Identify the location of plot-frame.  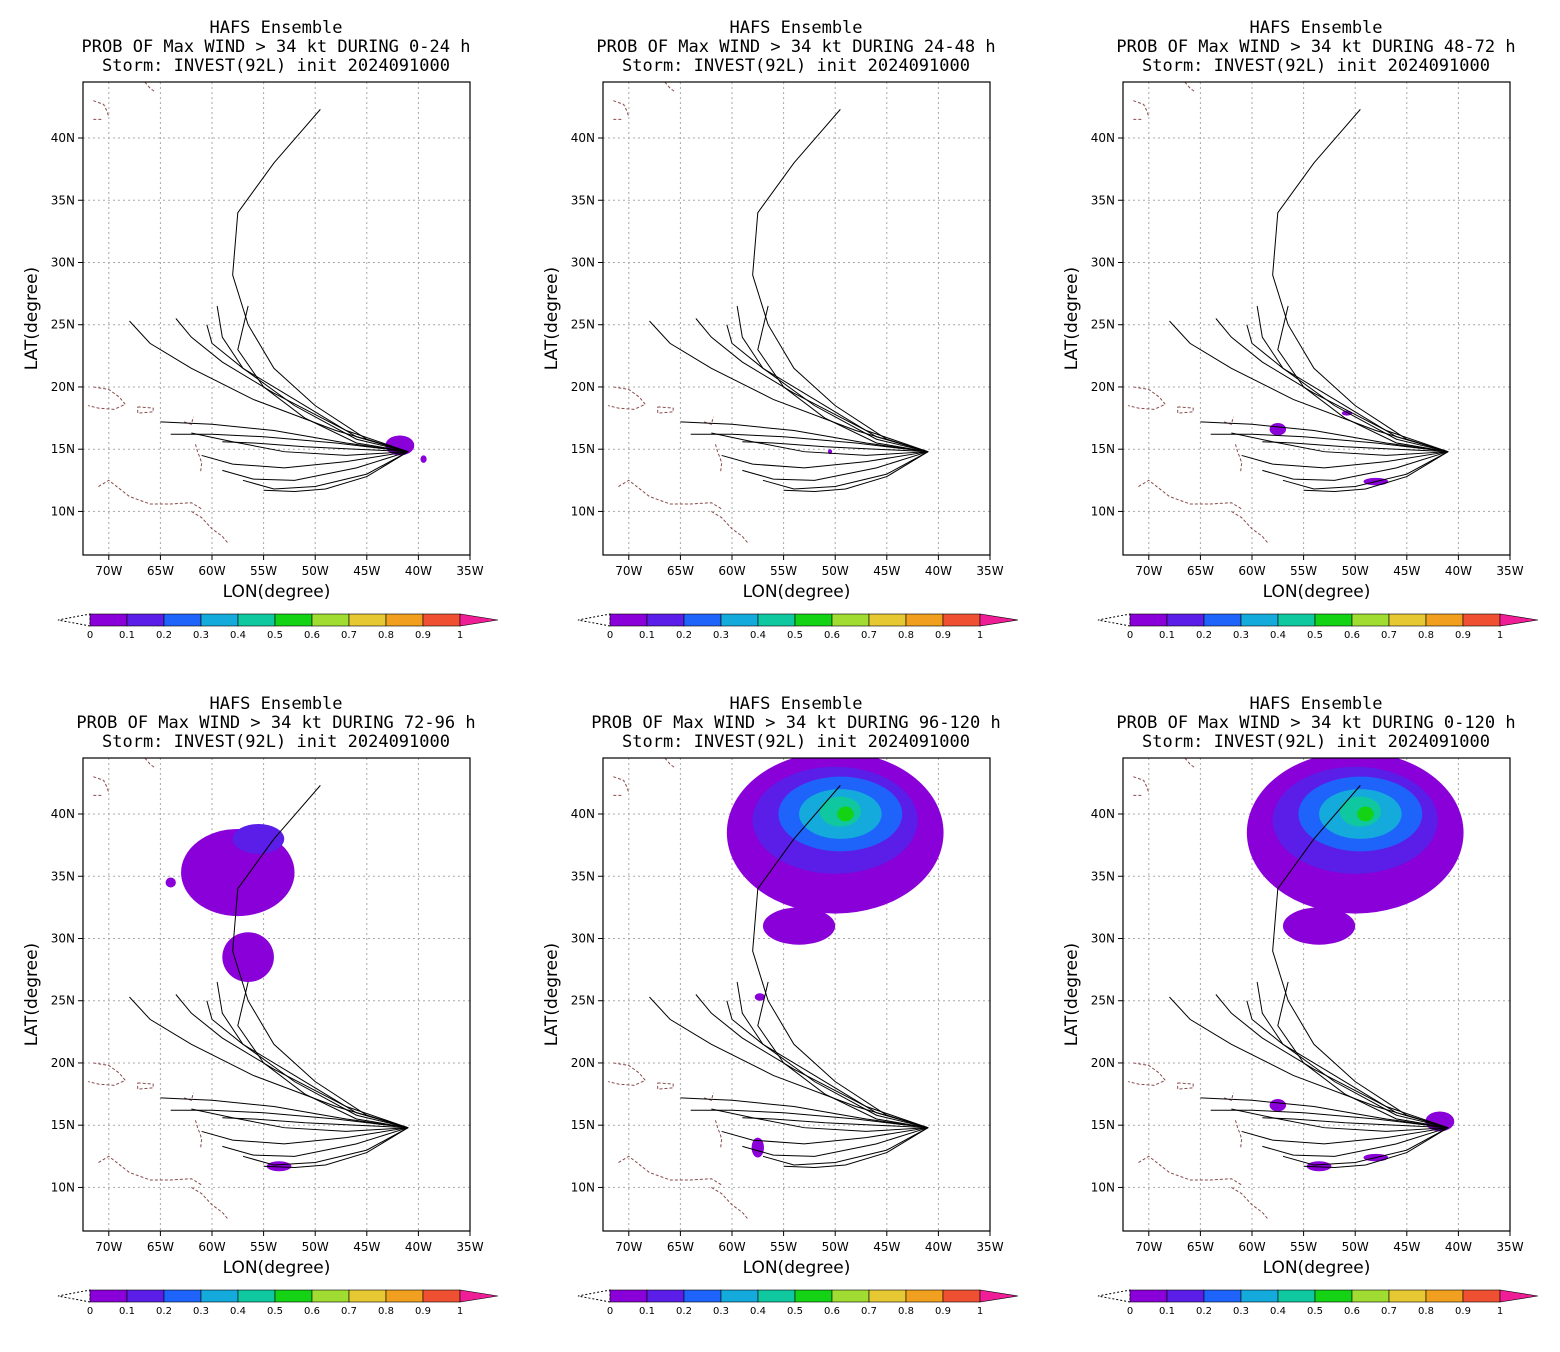
(276, 994).